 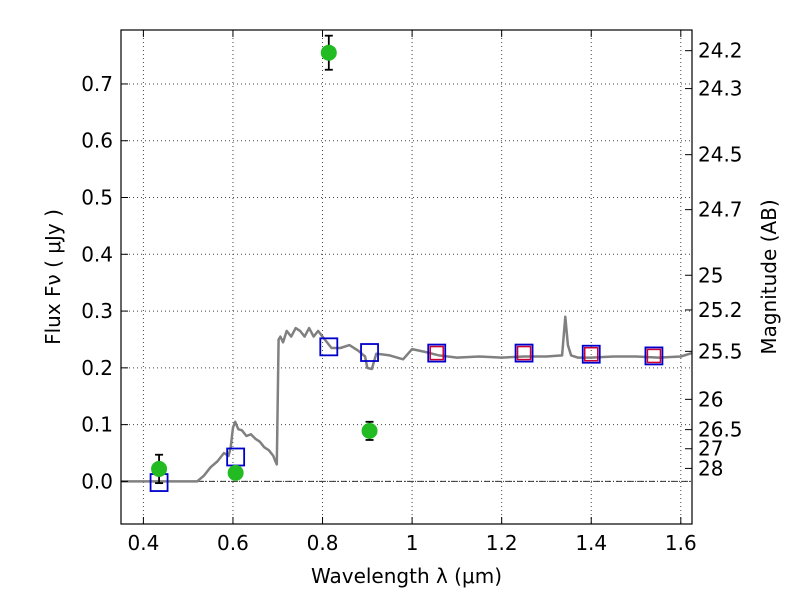 What do you see at coordinates (591, 543) in the screenshot?
I see `x-tick-label-5: 1.4` at bounding box center [591, 543].